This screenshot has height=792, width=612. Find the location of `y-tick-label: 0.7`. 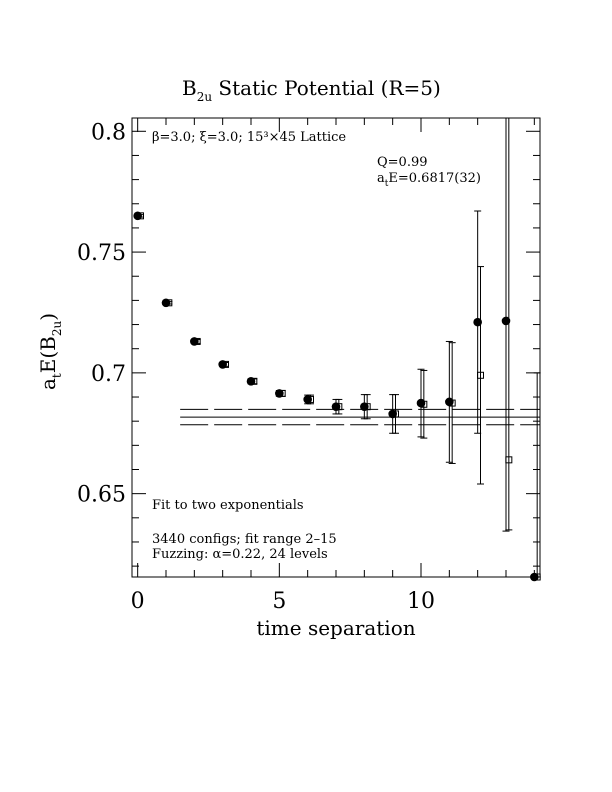

y-tick-label: 0.7 is located at coordinates (108, 374).